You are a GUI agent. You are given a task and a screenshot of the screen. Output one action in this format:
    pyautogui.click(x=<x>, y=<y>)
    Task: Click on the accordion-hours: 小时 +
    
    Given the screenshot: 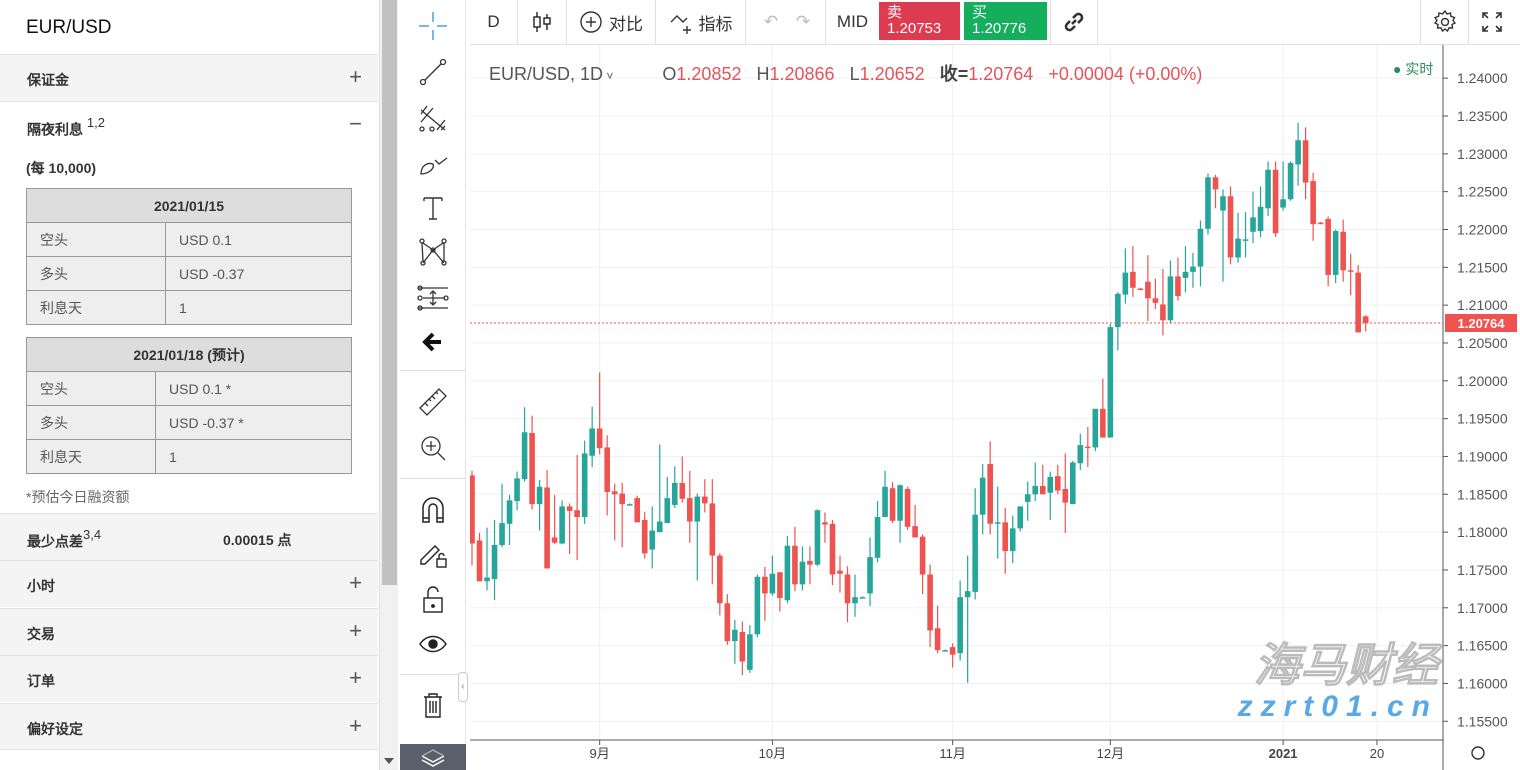 What is the action you would take?
    pyautogui.click(x=189, y=583)
    